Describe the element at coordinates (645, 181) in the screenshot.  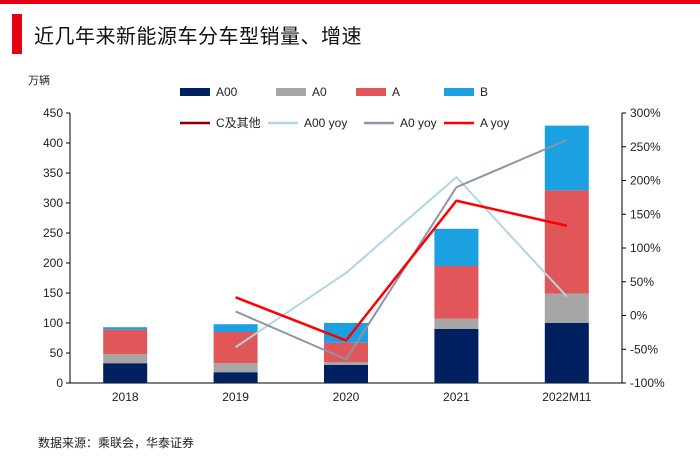
I see `y2-tick-label: 200%` at that location.